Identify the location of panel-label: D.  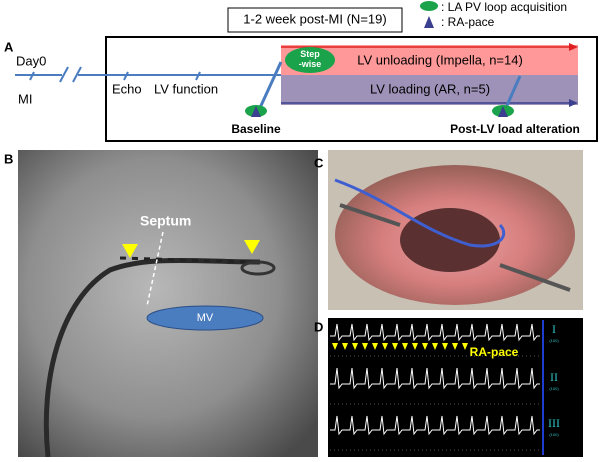
(318, 326).